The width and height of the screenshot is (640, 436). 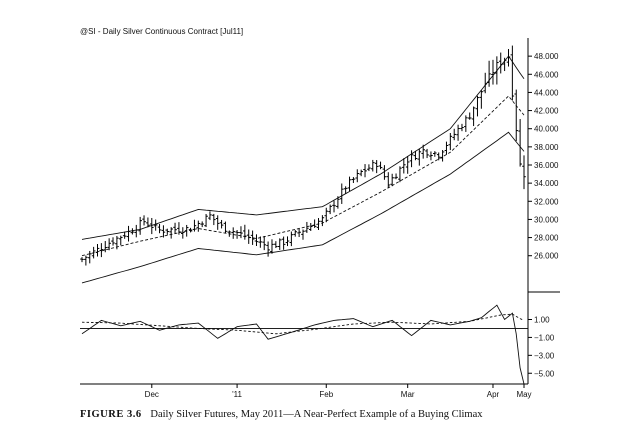 I want to click on price-y-tick-label: 34.000, so click(x=546, y=183).